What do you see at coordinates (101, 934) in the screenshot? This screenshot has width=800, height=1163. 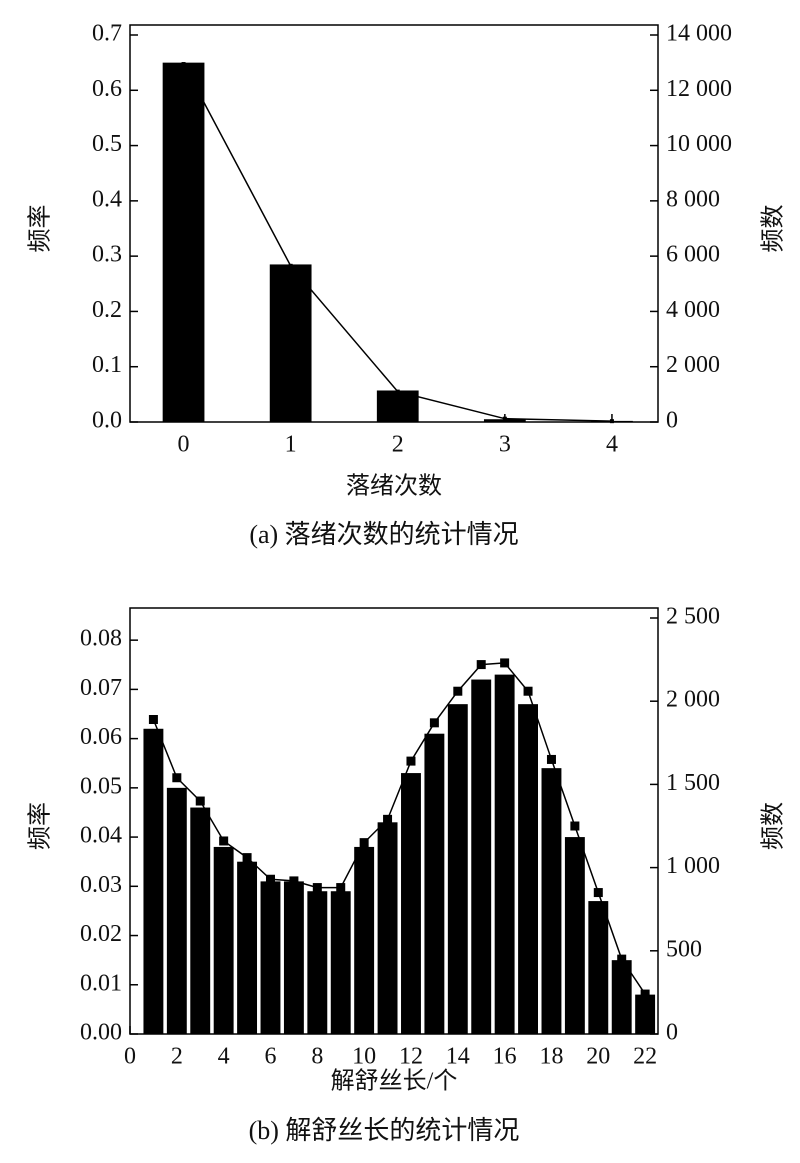 I see `y-tick-label: 0.02` at bounding box center [101, 934].